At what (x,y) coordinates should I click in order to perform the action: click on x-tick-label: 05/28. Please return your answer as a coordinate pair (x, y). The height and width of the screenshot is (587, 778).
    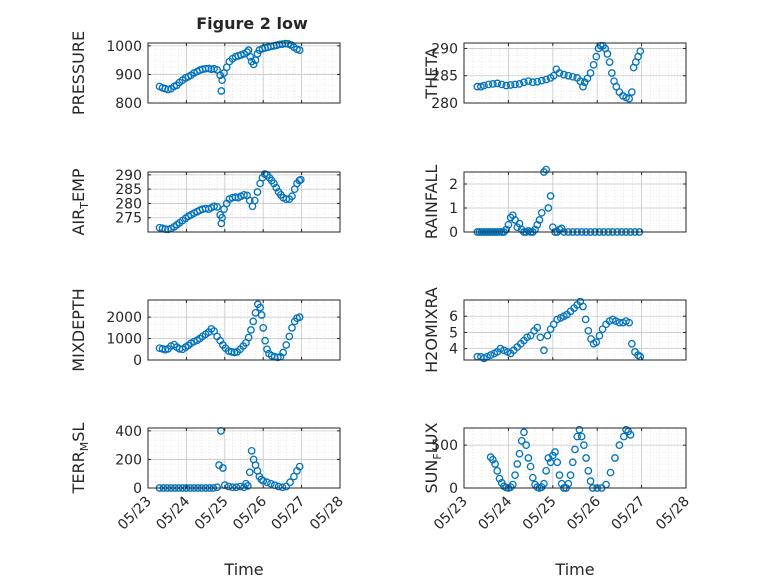
    Looking at the image, I should click on (327, 514).